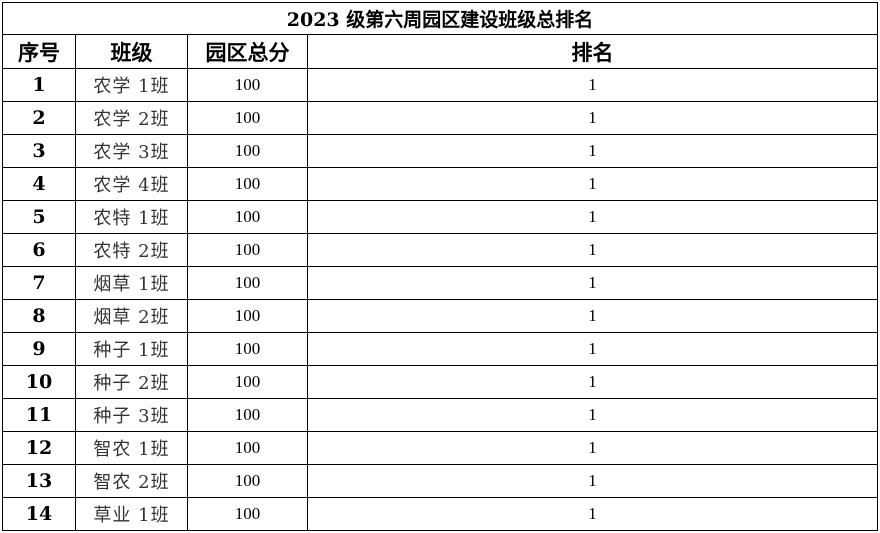 Image resolution: width=880 pixels, height=533 pixels. I want to click on header-row: 序号 班级 园区总分 排名, so click(440, 51).